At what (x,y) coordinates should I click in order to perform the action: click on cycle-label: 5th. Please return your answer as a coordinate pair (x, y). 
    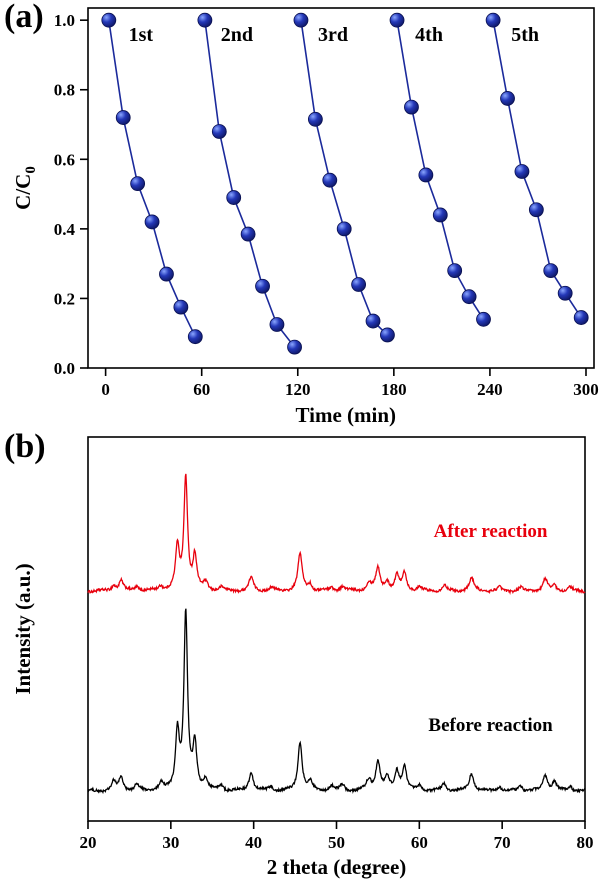
    Looking at the image, I should click on (525, 35).